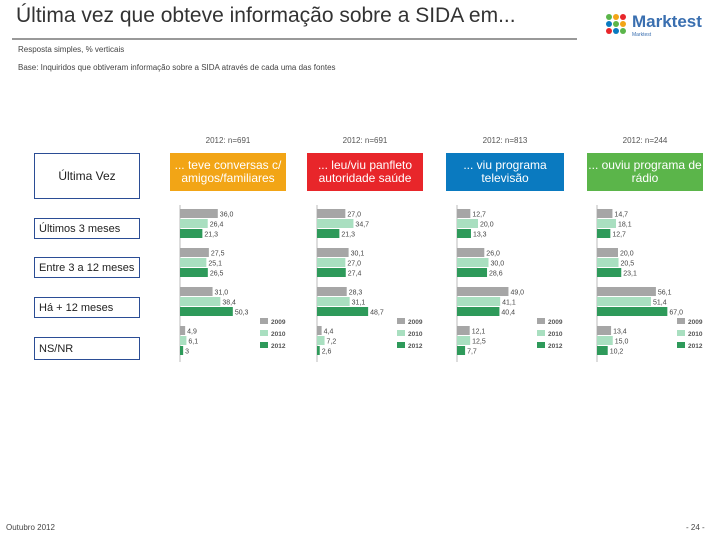  What do you see at coordinates (332, 342) in the screenshot?
I see `bar-label-p2-g4-2010: 7,2` at bounding box center [332, 342].